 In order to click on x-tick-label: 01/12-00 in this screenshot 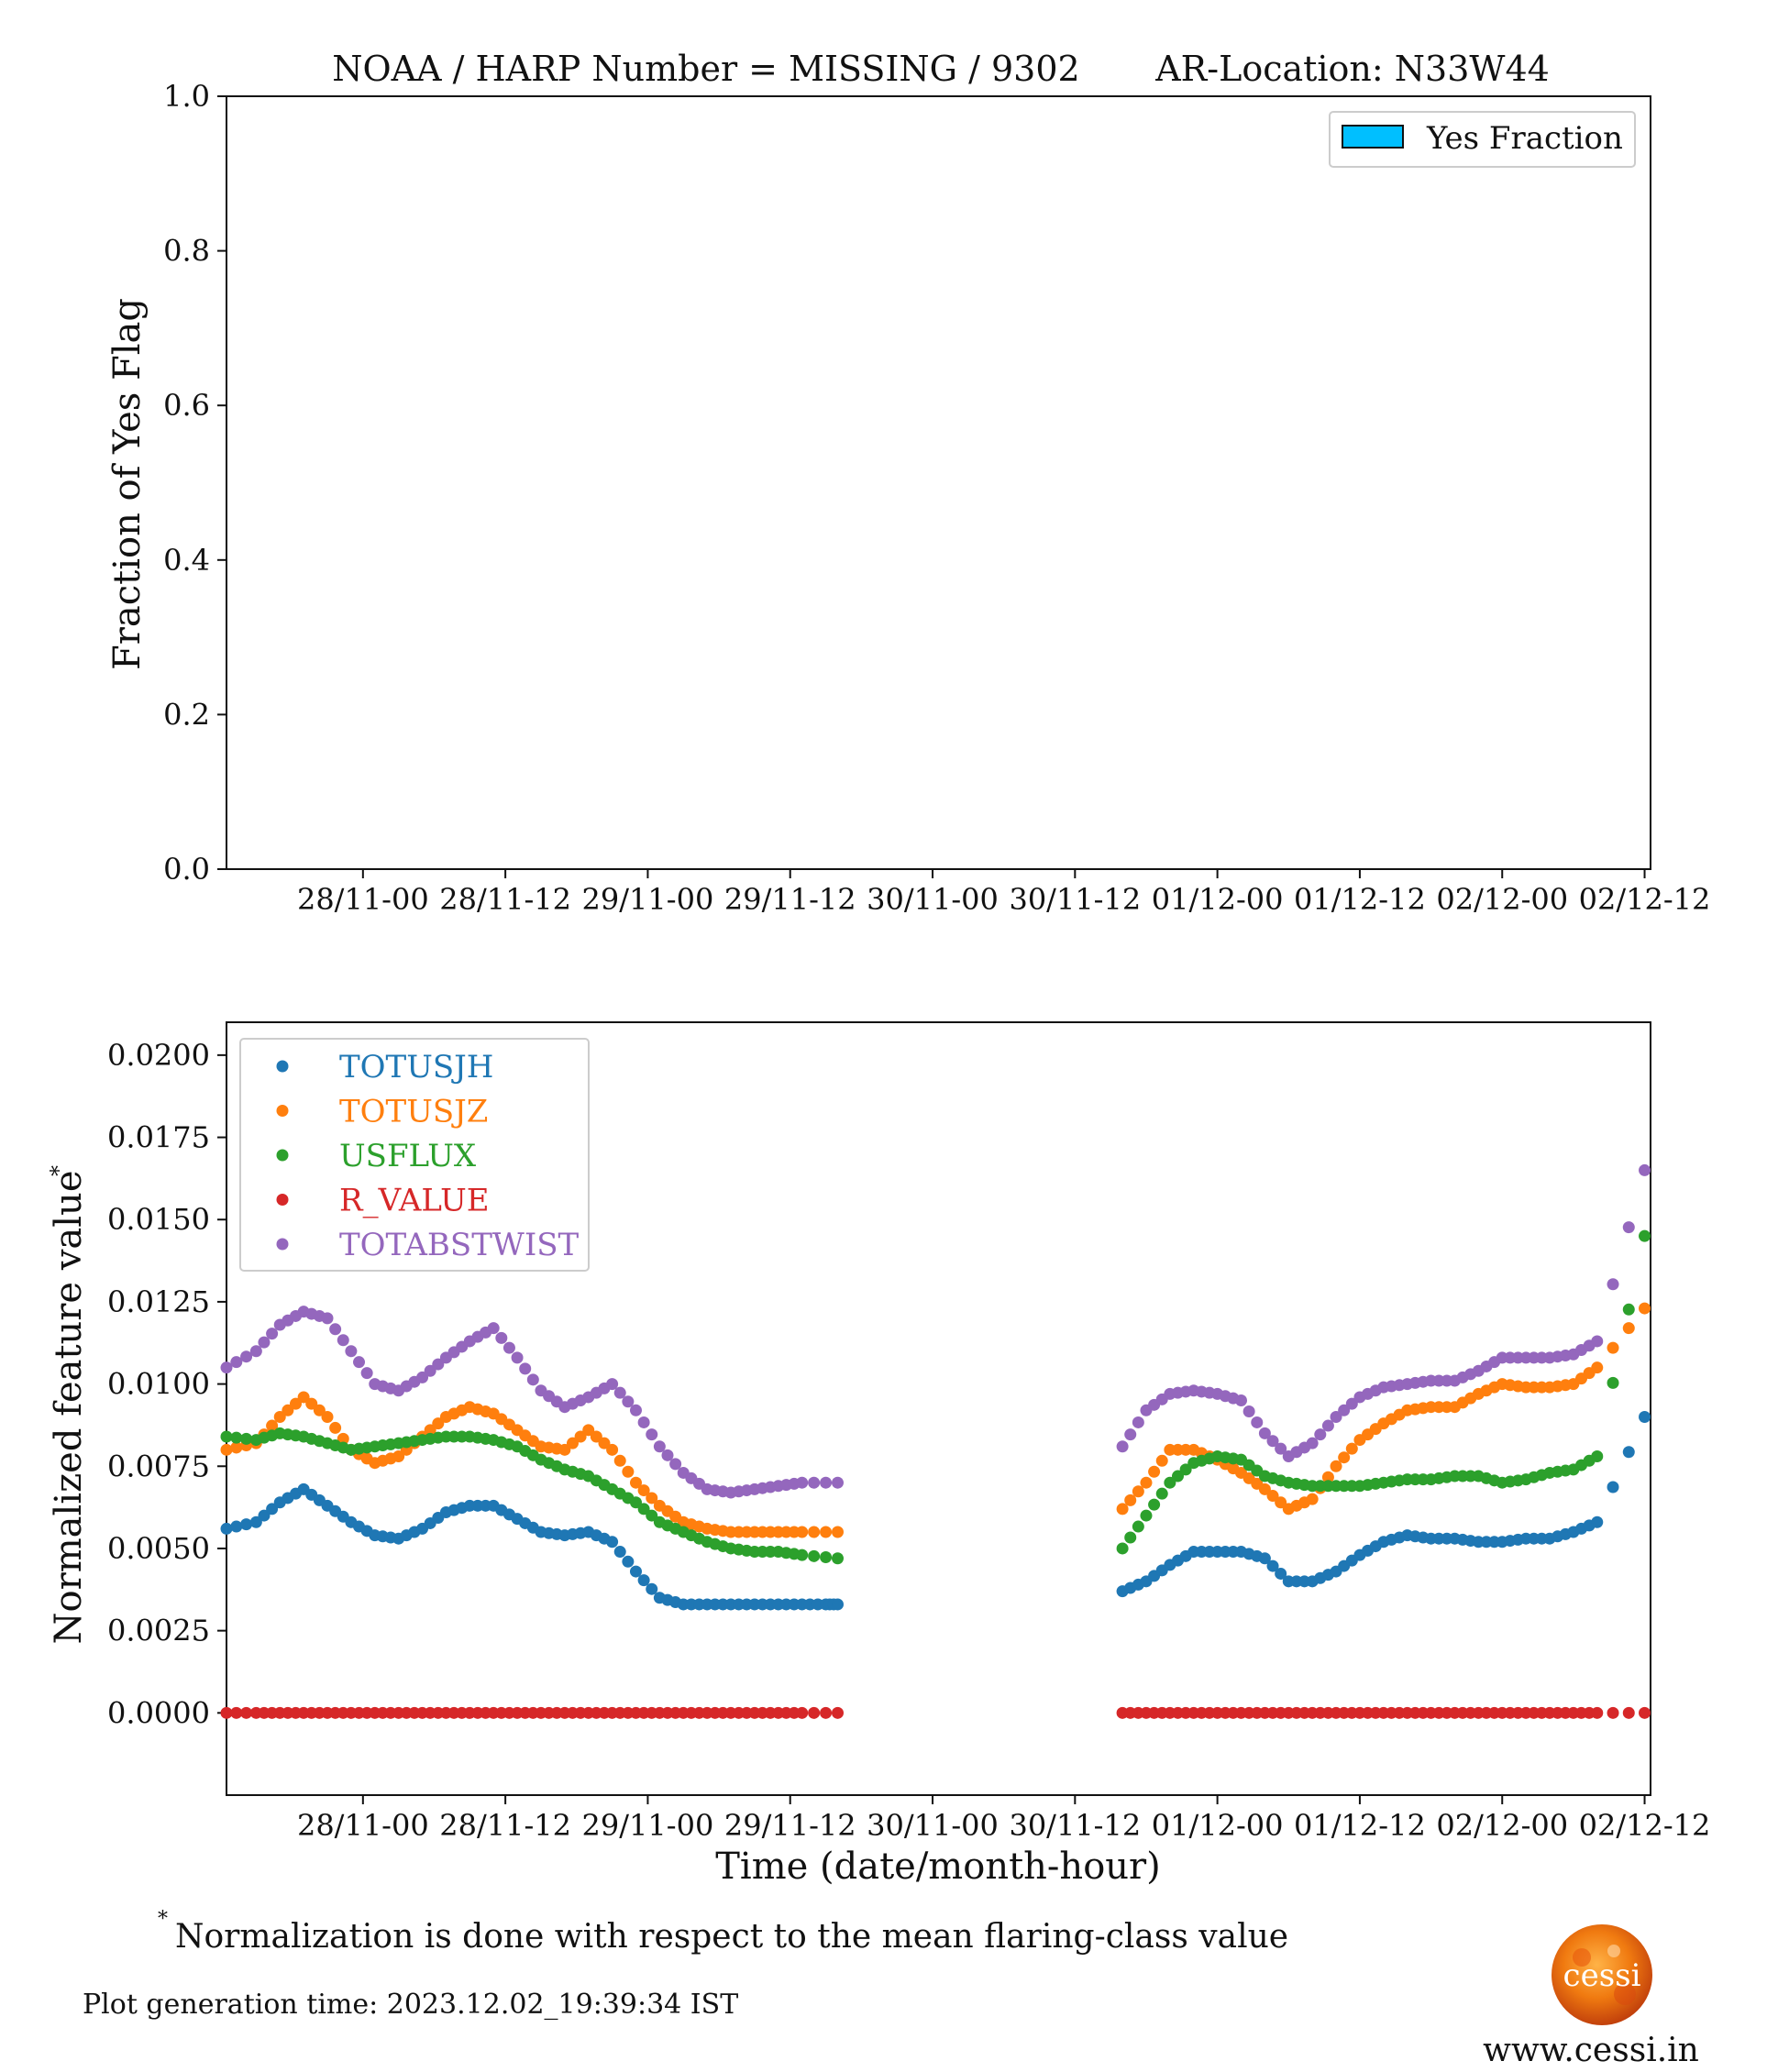, I will do `click(1218, 1825)`.